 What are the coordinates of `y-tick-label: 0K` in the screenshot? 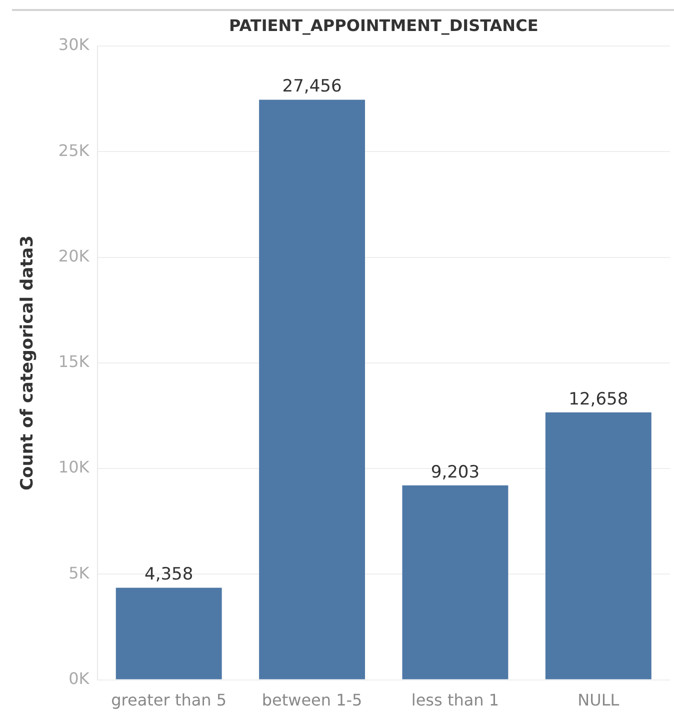 It's located at (79, 678).